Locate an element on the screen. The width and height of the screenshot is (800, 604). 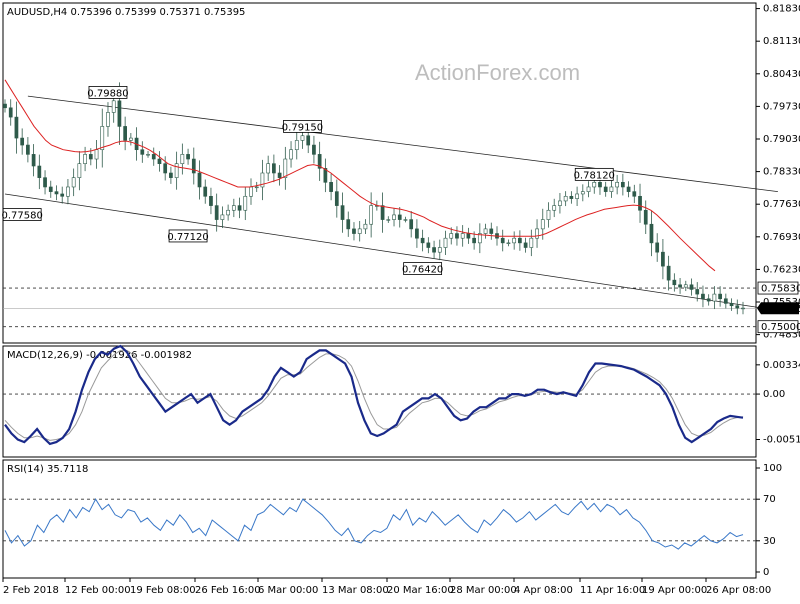
price-axis-marks: 0.75830 0.75395 0.75000 is located at coordinates (778, 307).